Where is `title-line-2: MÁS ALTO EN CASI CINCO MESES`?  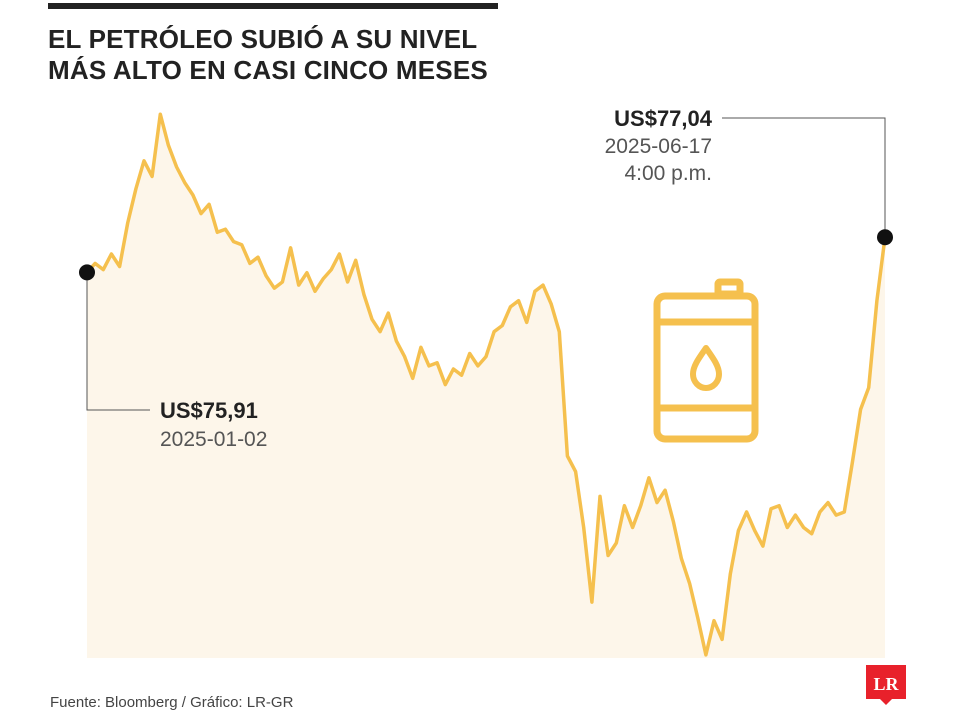
title-line-2: MÁS ALTO EN CASI CINCO MESES is located at coordinates (268, 70).